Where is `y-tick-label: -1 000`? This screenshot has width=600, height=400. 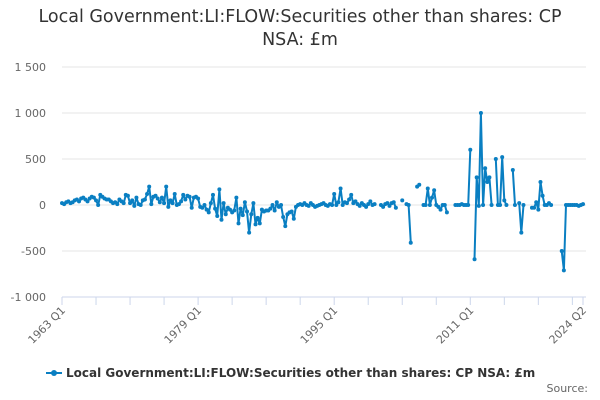 y-tick-label: -1 000 is located at coordinates (28, 297).